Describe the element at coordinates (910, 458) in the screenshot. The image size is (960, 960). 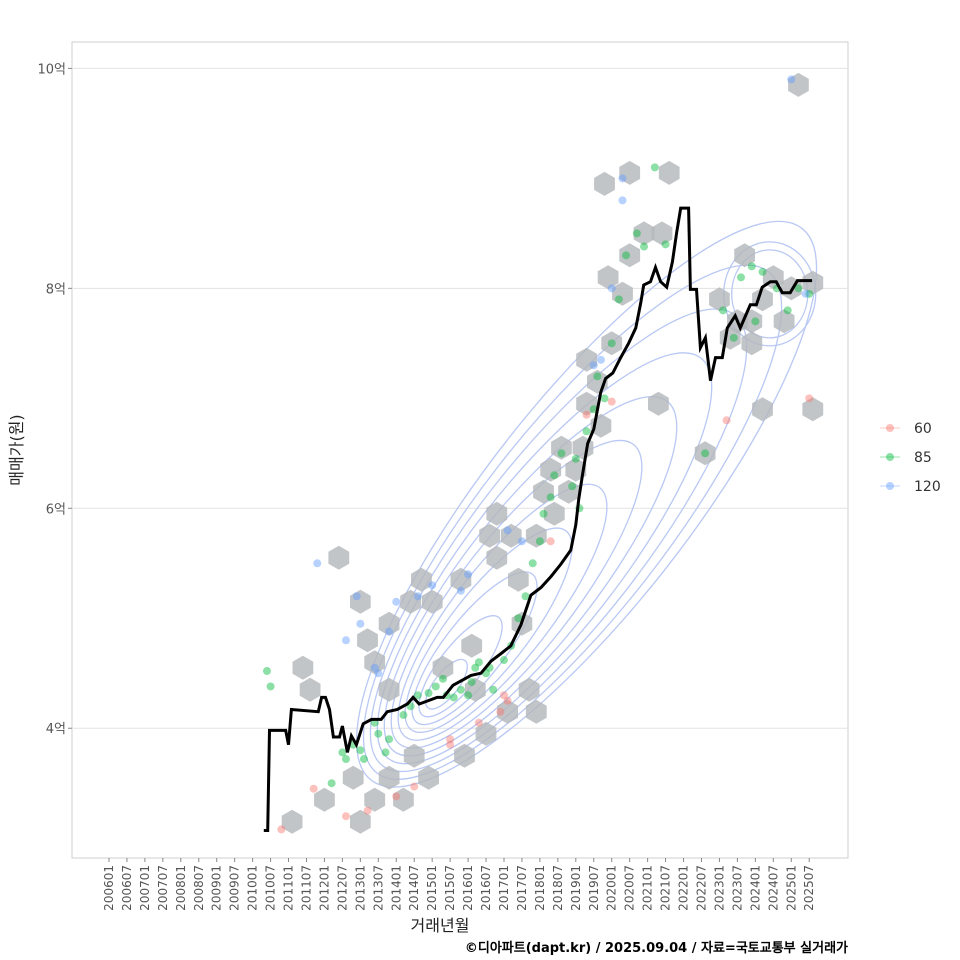
I see `legend: 60 85 120` at that location.